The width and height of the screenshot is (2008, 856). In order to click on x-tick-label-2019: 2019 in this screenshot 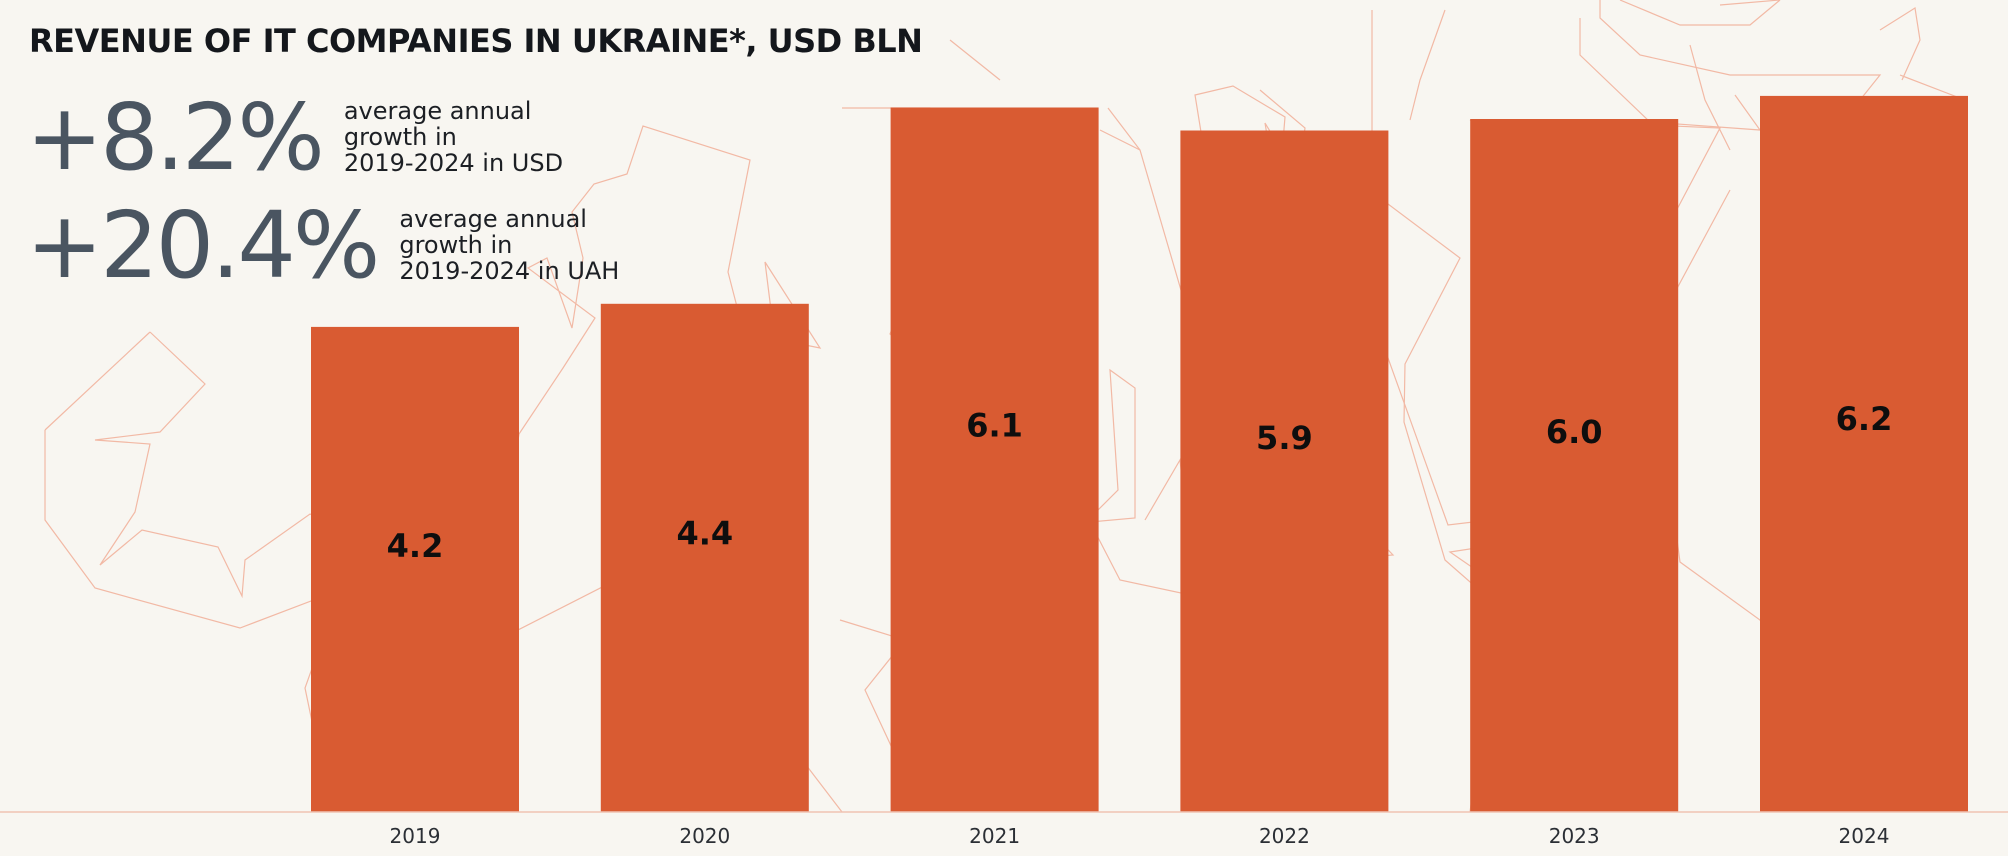, I will do `click(415, 836)`.